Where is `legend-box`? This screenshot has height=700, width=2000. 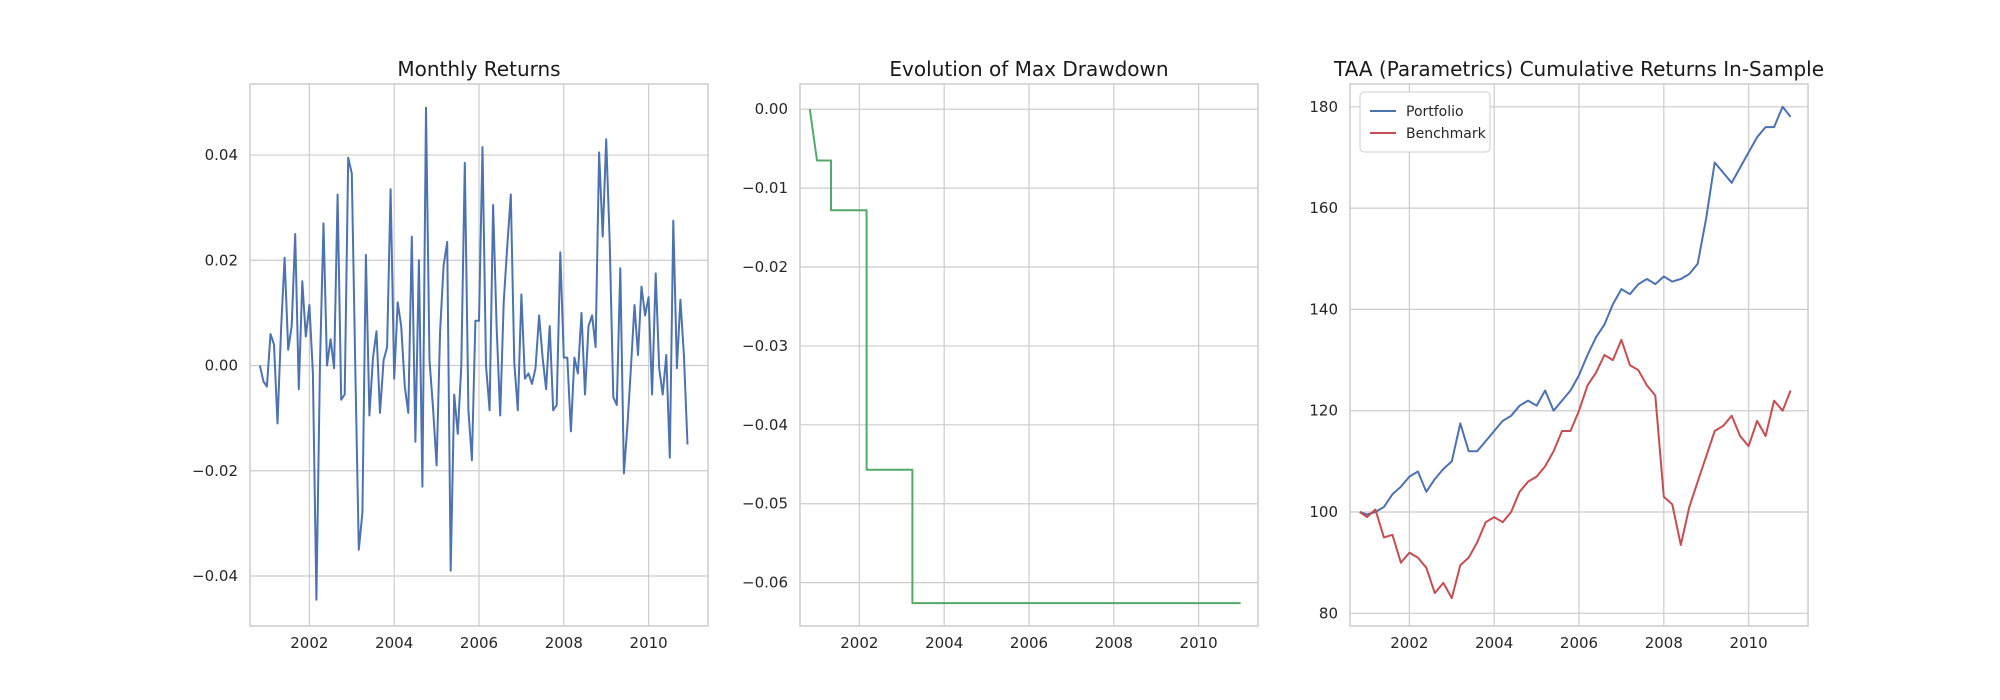
legend-box is located at coordinates (1425, 122).